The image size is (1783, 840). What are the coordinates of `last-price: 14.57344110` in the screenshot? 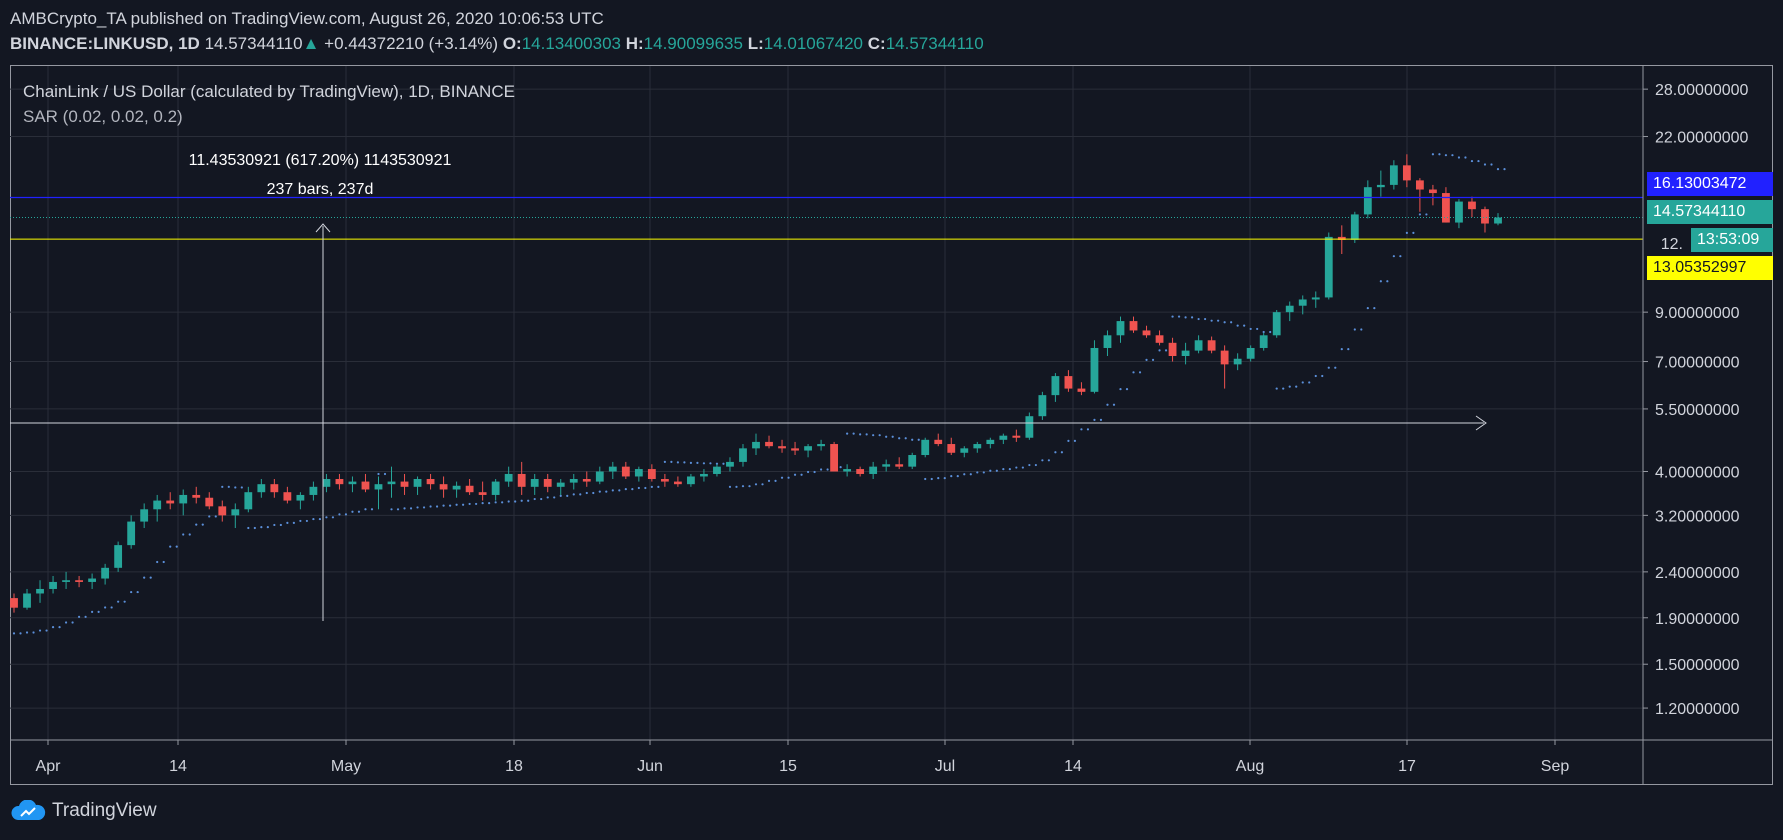 It's located at (253, 43).